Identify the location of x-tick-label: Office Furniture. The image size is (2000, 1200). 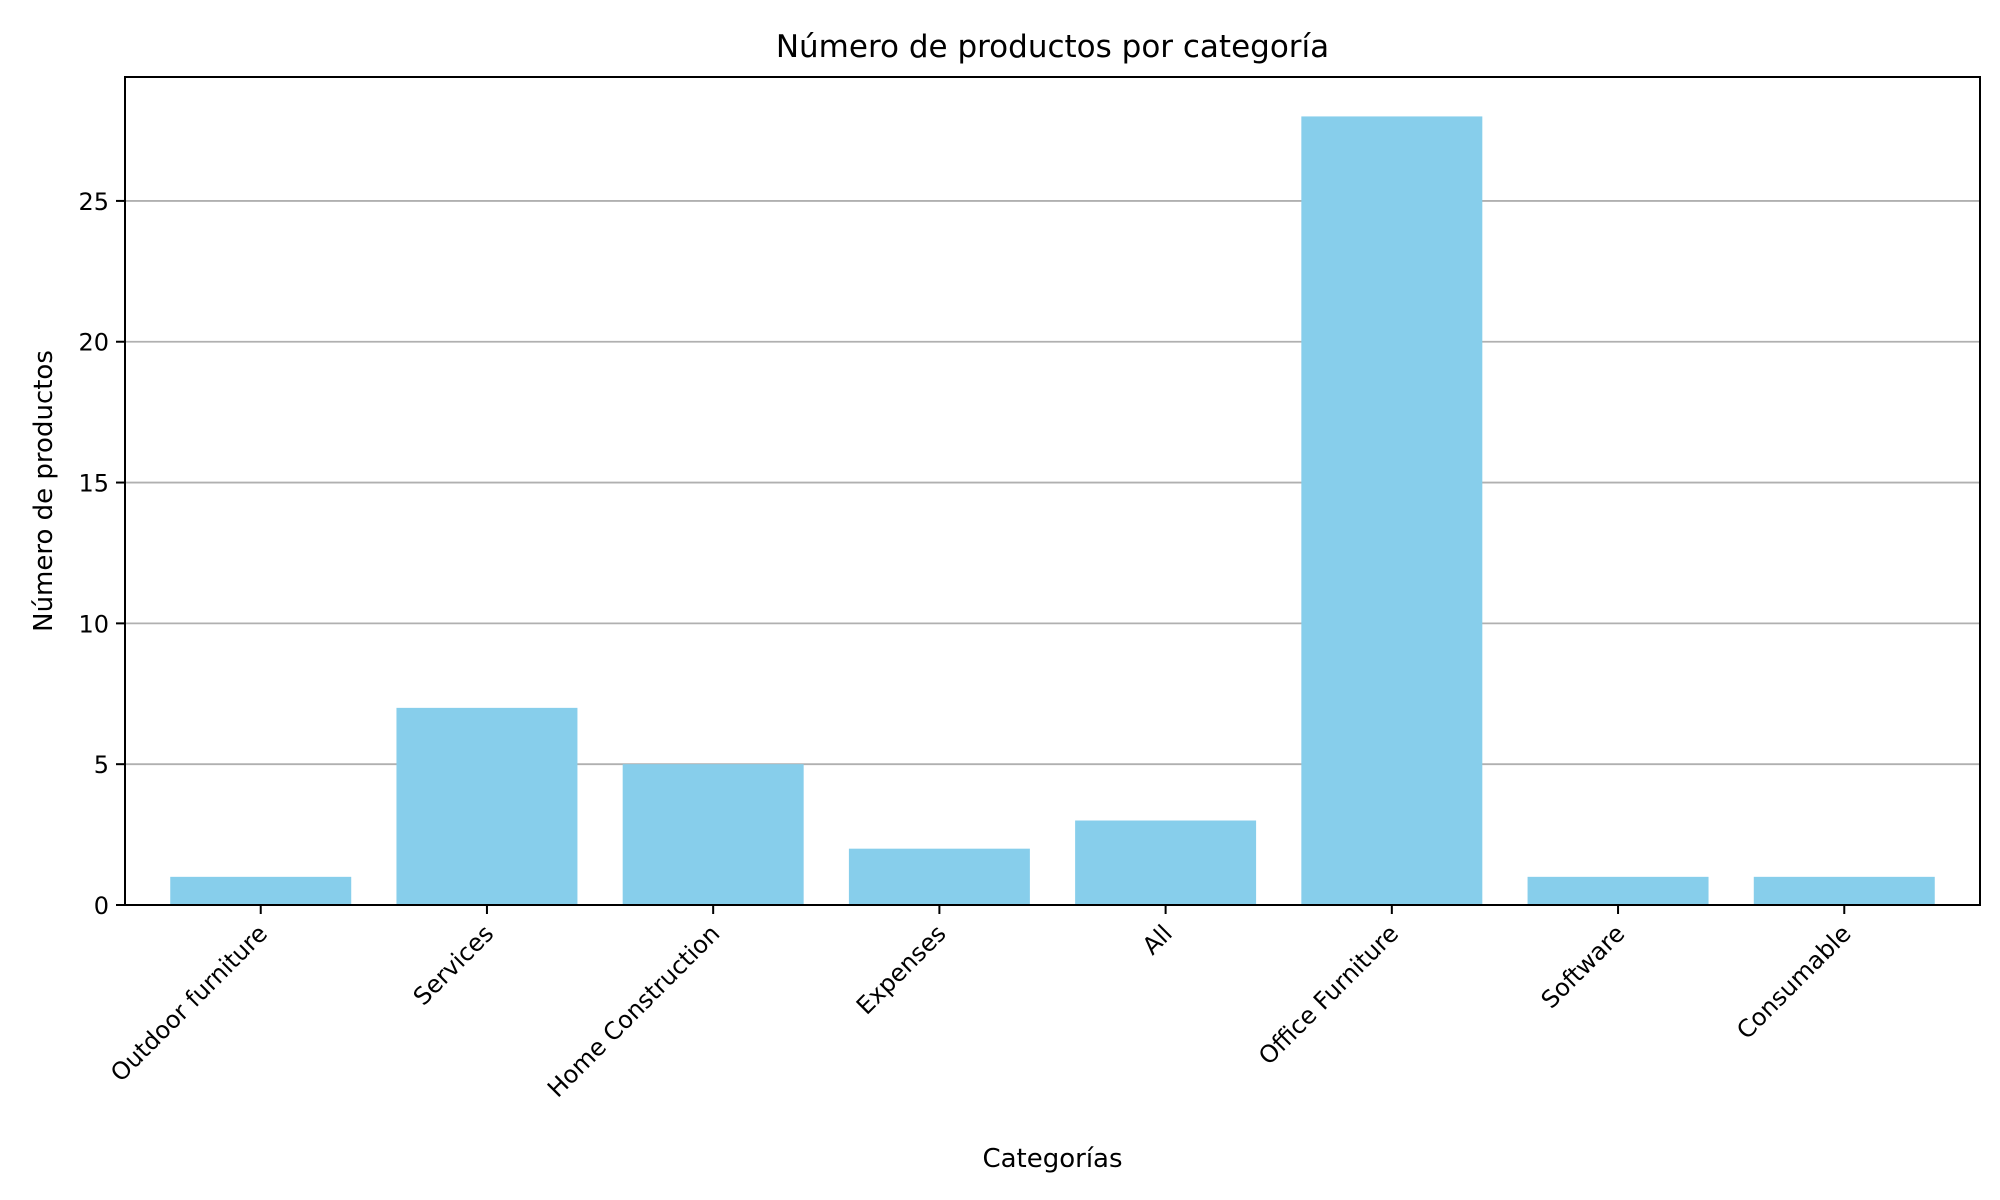
(1328, 994).